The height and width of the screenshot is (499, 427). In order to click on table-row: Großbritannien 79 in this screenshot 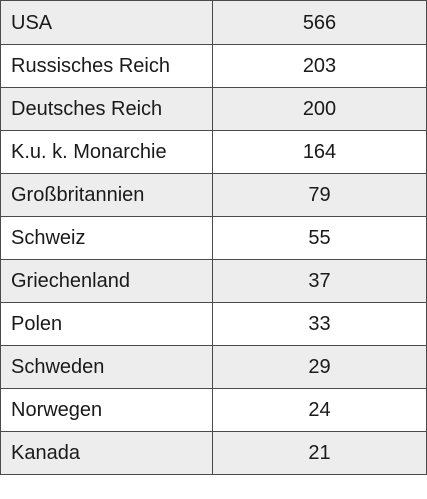, I will do `click(213, 195)`.